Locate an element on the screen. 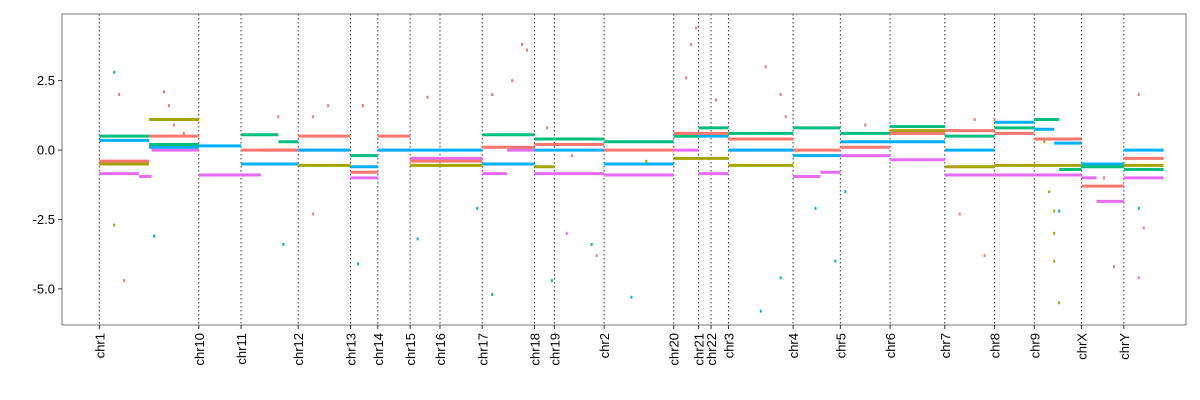  x-tick-label: chr22 is located at coordinates (711, 349).